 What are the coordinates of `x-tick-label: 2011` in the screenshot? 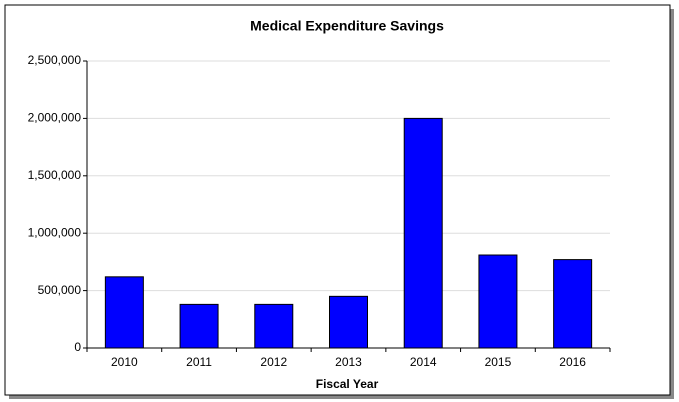 It's located at (199, 362).